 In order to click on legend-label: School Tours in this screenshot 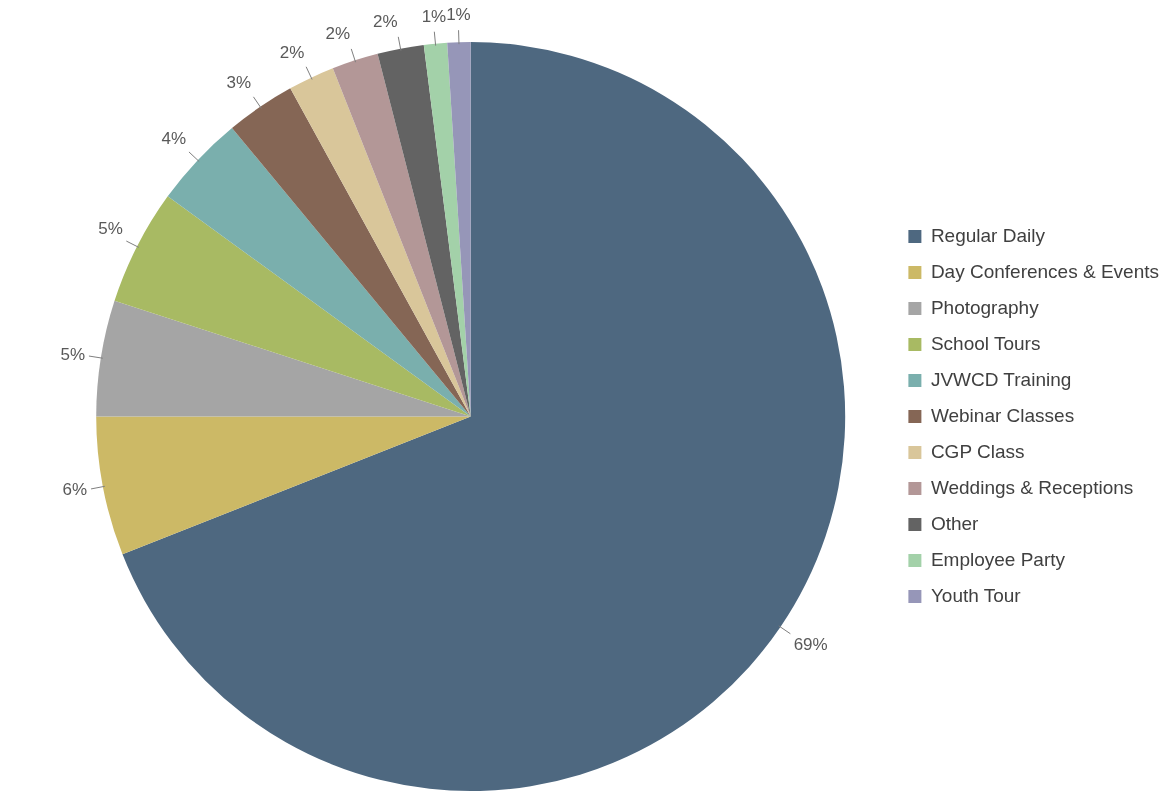, I will do `click(985, 343)`.